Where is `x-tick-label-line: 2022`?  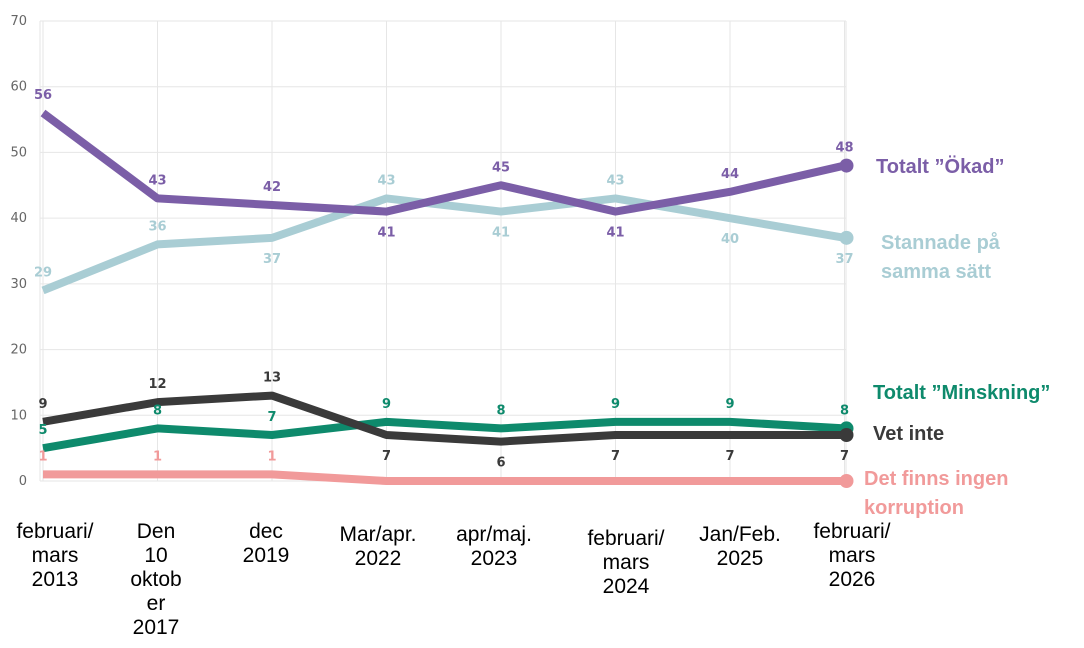
x-tick-label-line: 2022 is located at coordinates (378, 558).